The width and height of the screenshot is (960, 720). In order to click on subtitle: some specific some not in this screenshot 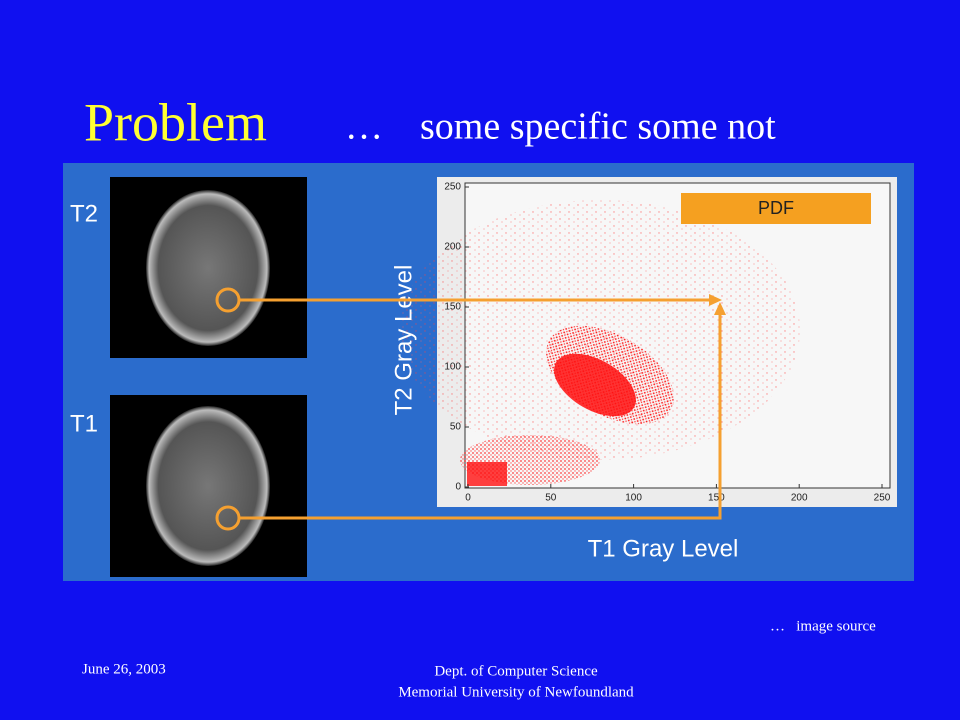, I will do `click(598, 127)`.